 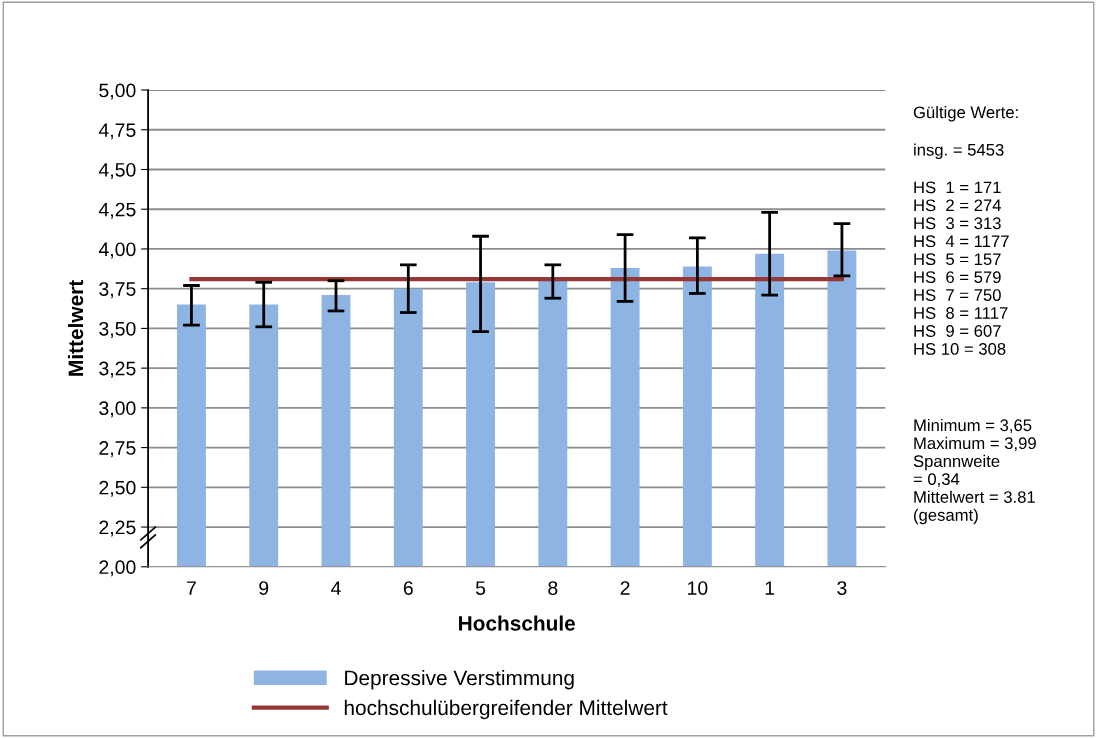 I want to click on x-tick-label: 7, so click(x=191, y=588).